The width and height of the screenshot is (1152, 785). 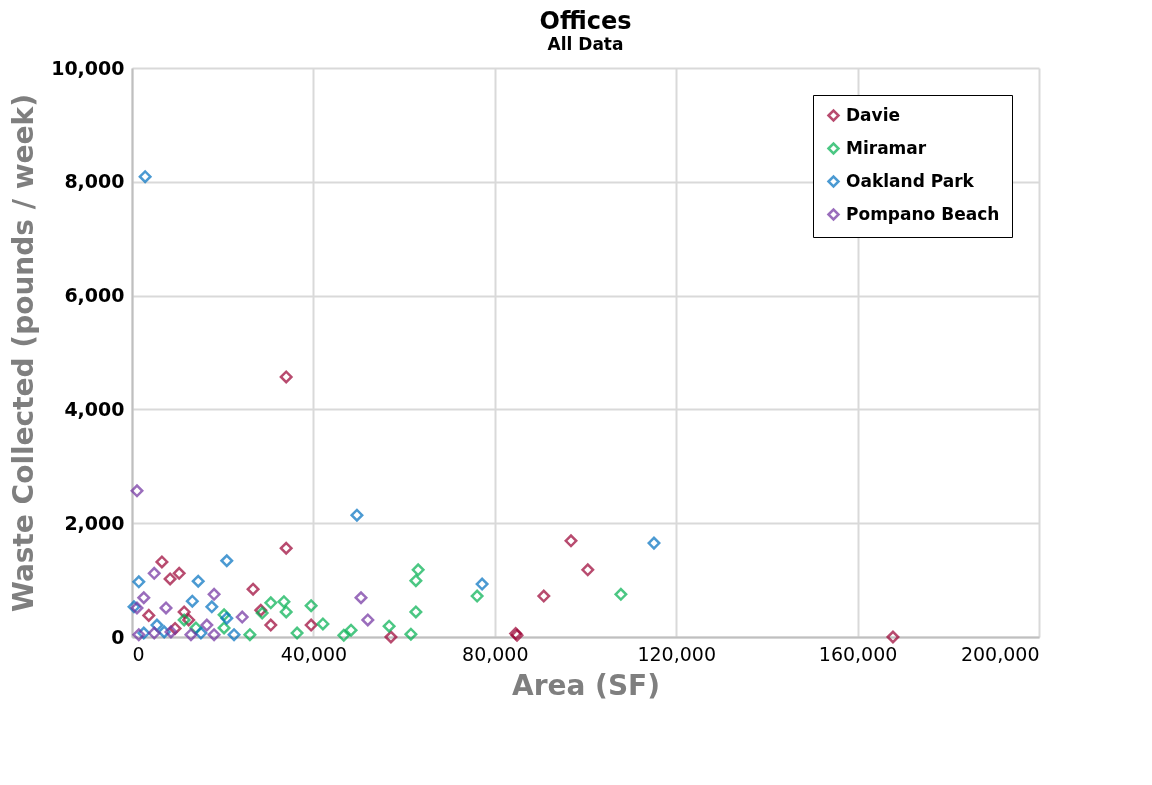 What do you see at coordinates (24, 353) in the screenshot?
I see `y-axis-title: Waste Collected (pounds / week)` at bounding box center [24, 353].